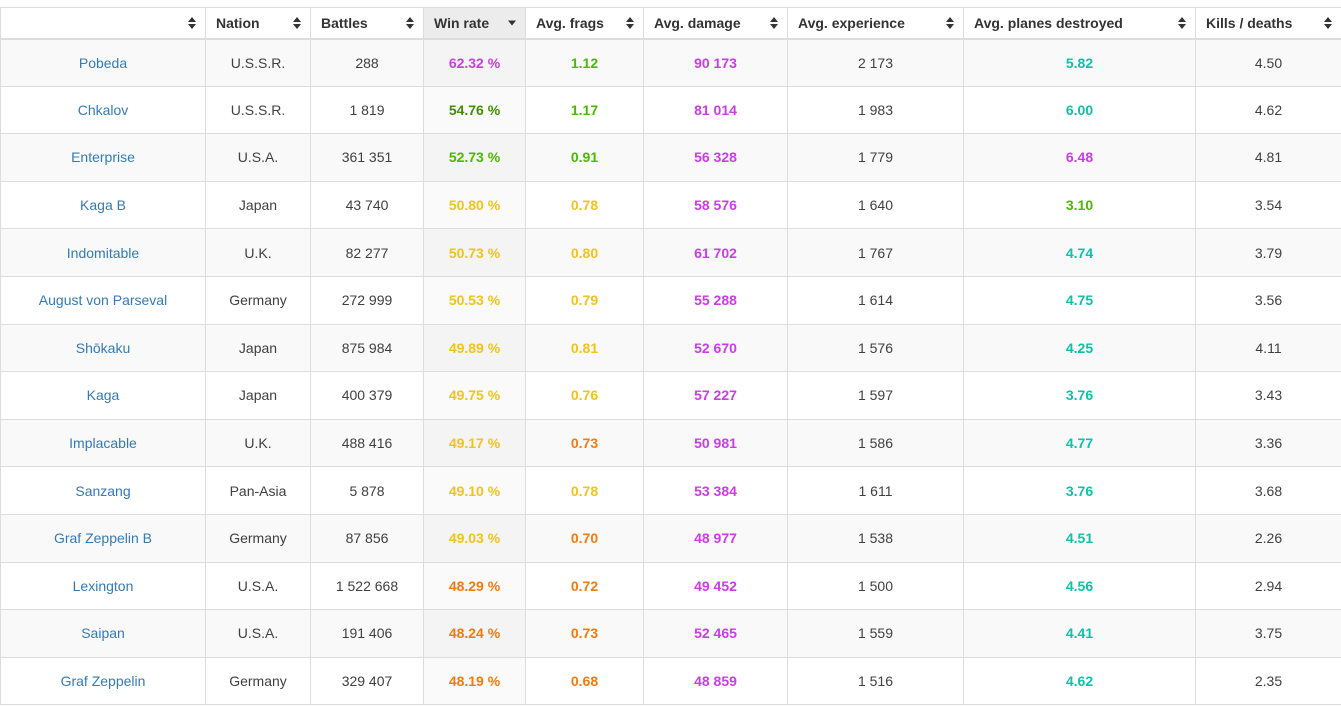 The height and width of the screenshot is (706, 1341). What do you see at coordinates (875, 443) in the screenshot?
I see `cell-avg-experience: 1 586` at bounding box center [875, 443].